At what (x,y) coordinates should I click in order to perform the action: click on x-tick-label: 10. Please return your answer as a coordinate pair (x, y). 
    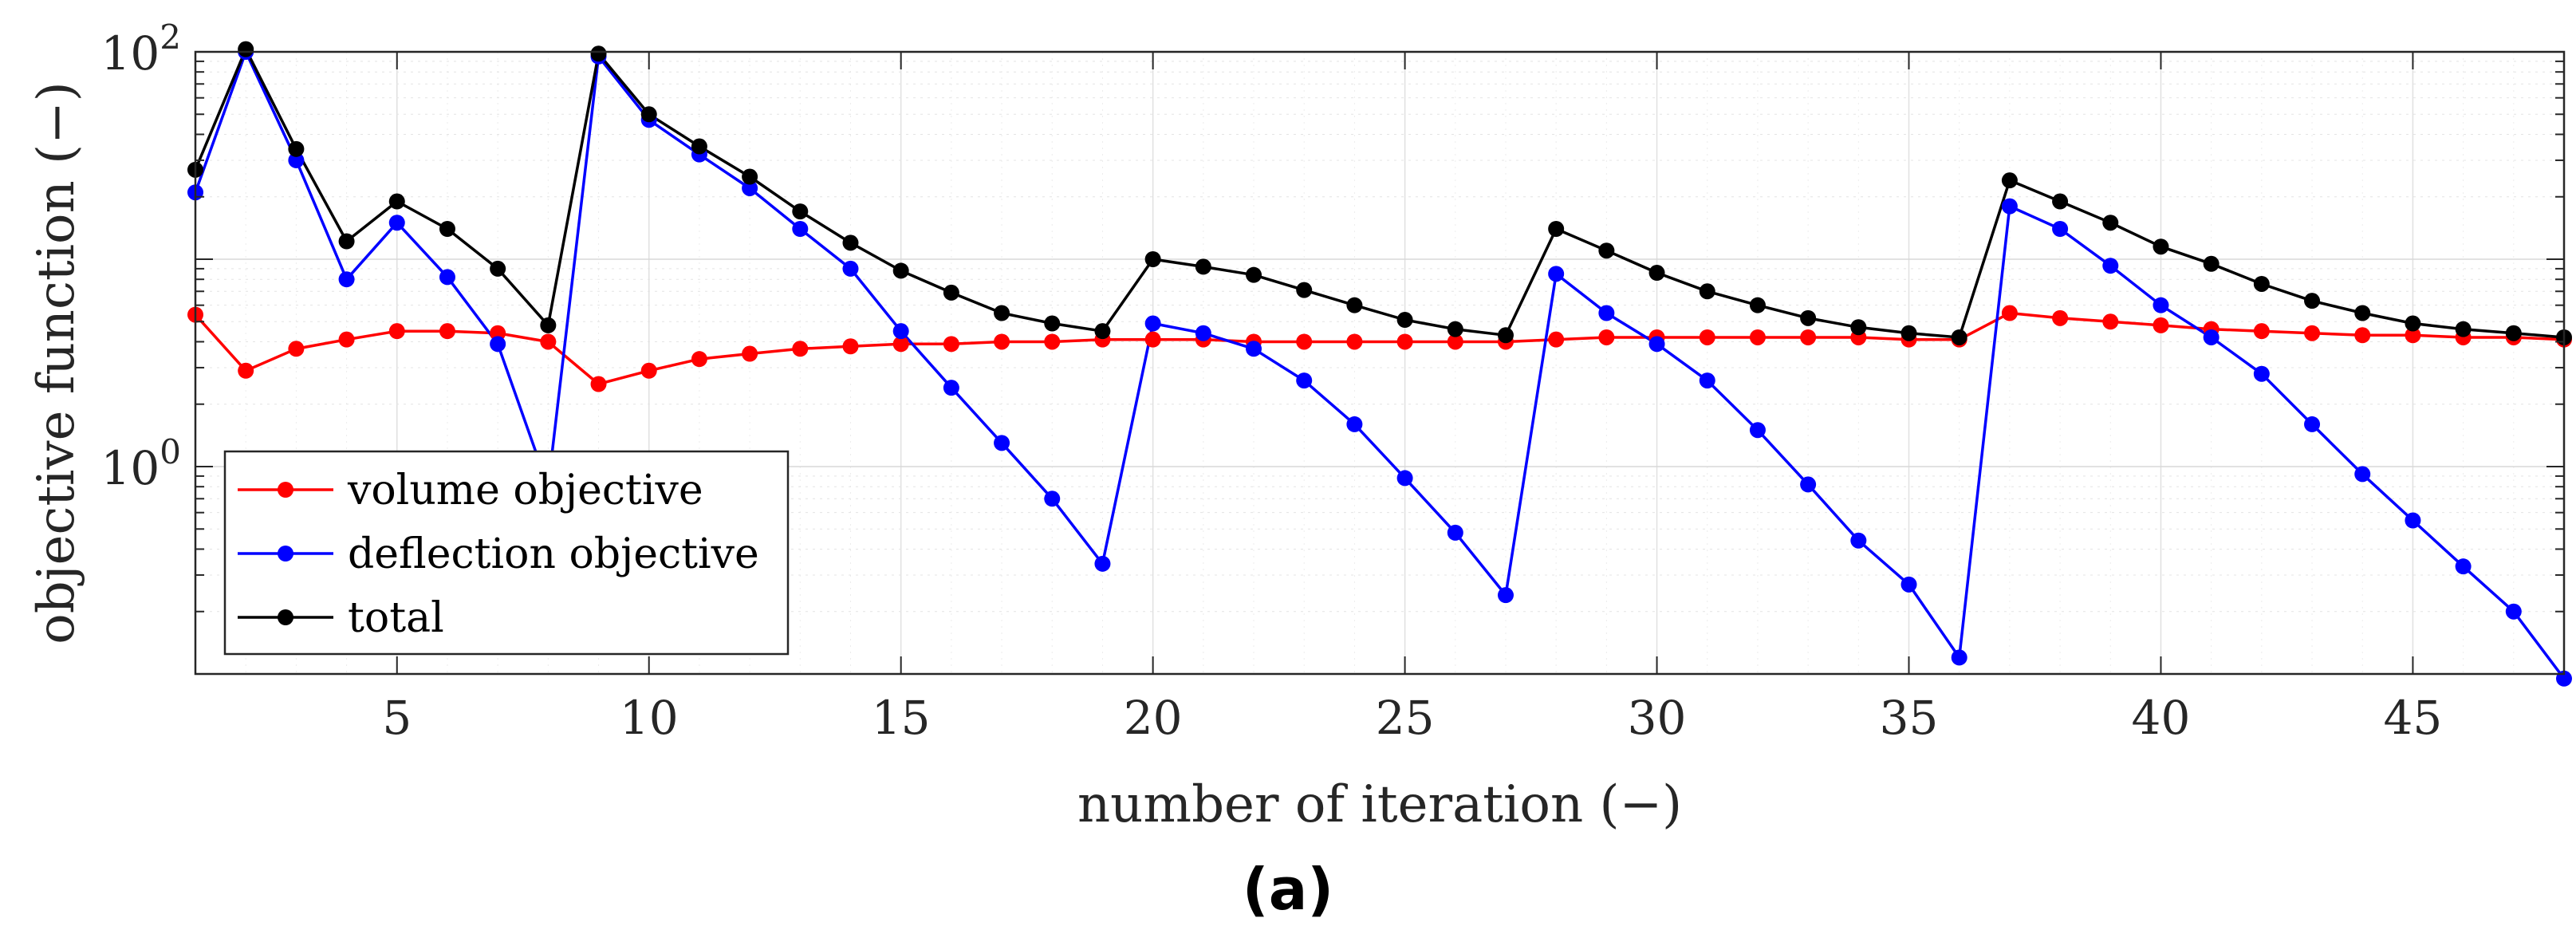
    Looking at the image, I should click on (649, 718).